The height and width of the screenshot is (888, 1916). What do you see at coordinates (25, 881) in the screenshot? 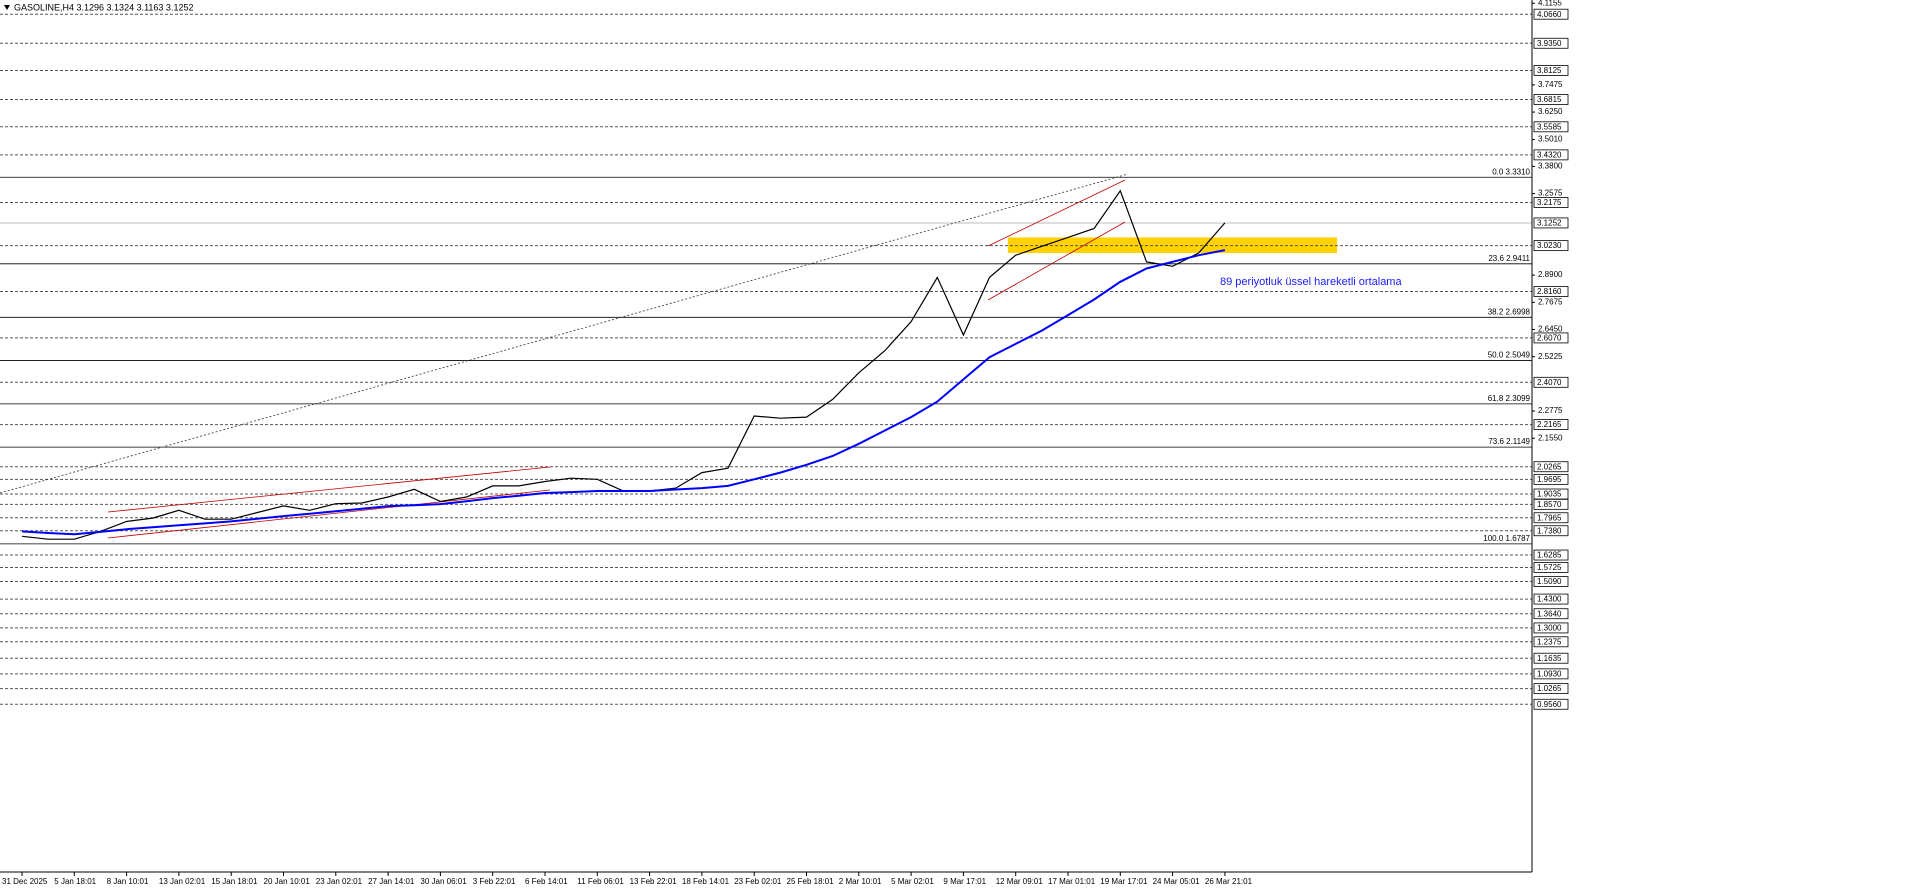
I see `x-tick-label: 31 Dec 2025` at bounding box center [25, 881].